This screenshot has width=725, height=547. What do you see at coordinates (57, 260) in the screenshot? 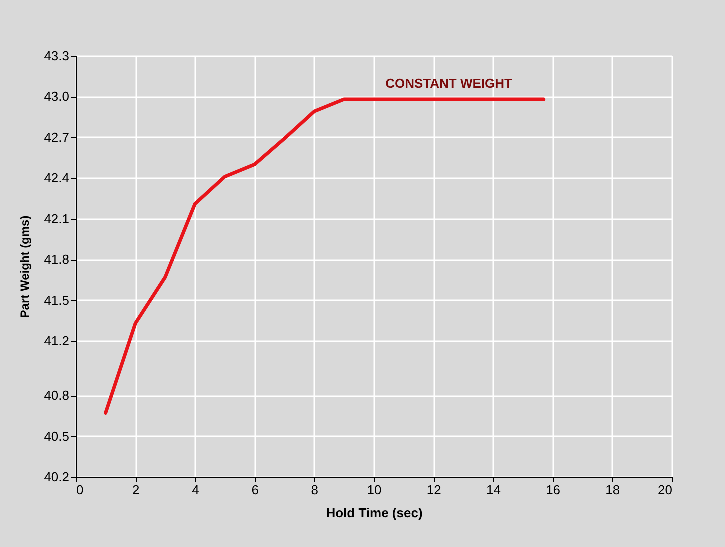
I see `y-tick-label: 41.8` at bounding box center [57, 260].